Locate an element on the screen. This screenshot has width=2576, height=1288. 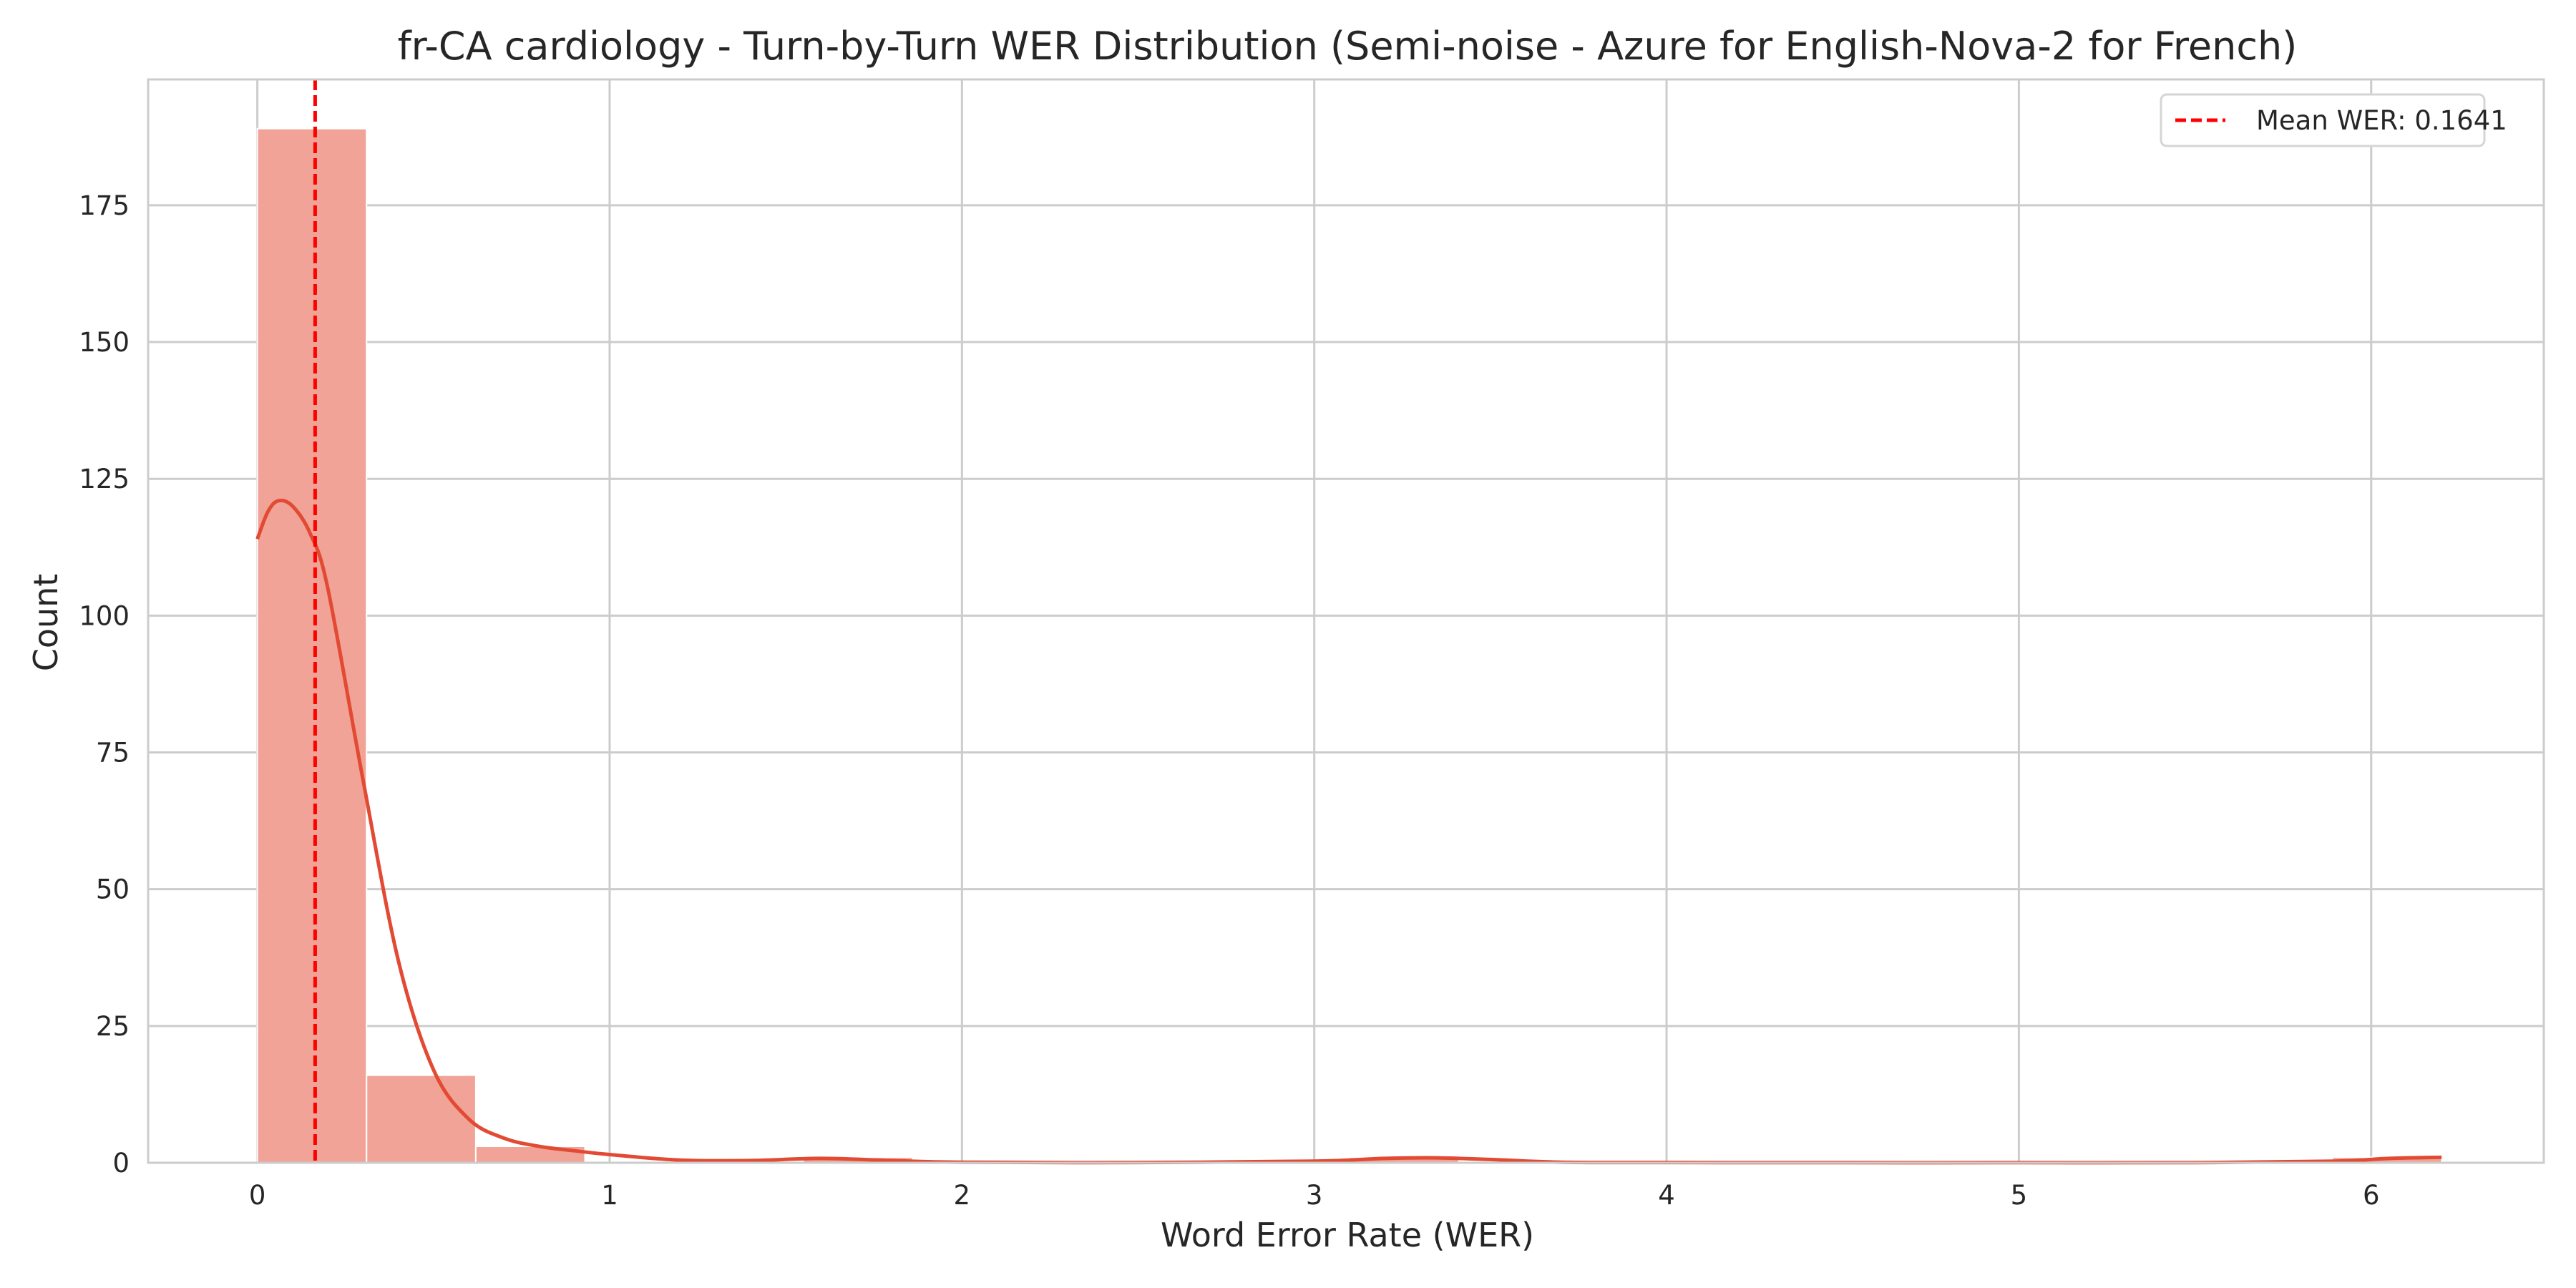
y-tick-label-0: 0 is located at coordinates (121, 1163).